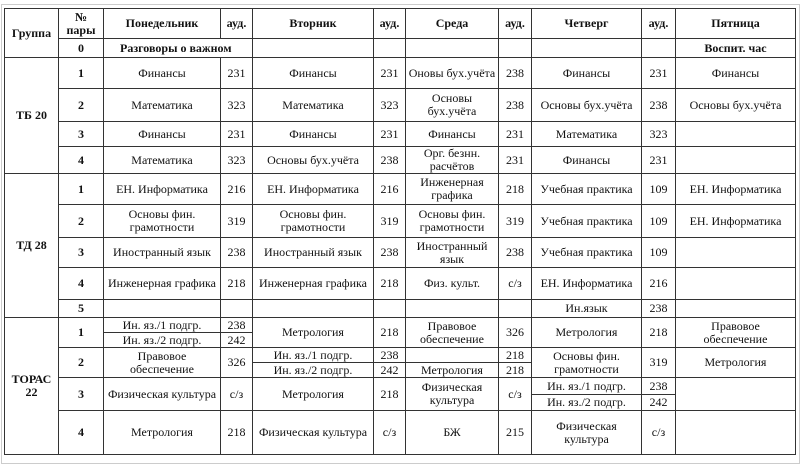  I want to click on empty-cell, so click(515, 48).